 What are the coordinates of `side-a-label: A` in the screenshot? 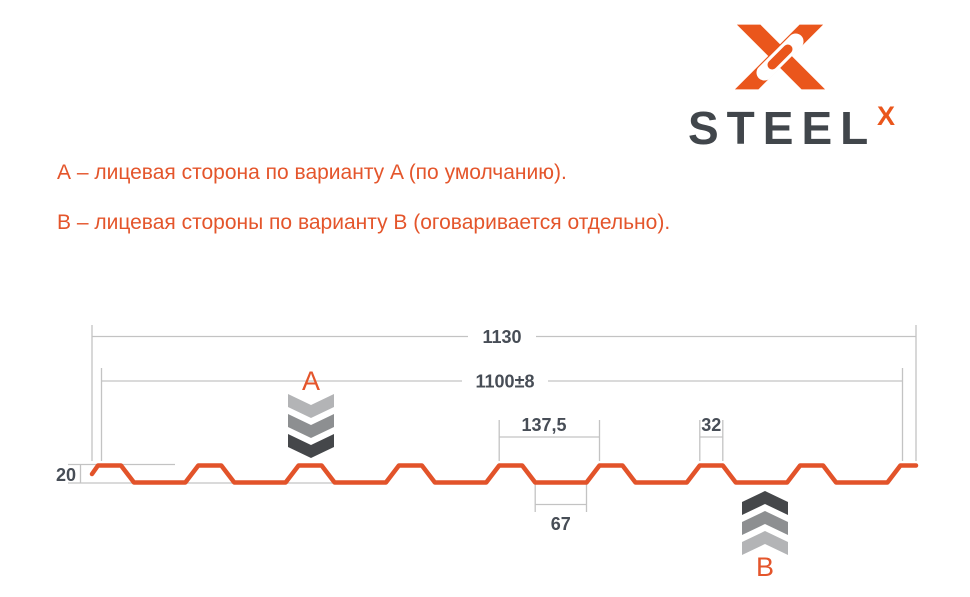 It's located at (311, 381).